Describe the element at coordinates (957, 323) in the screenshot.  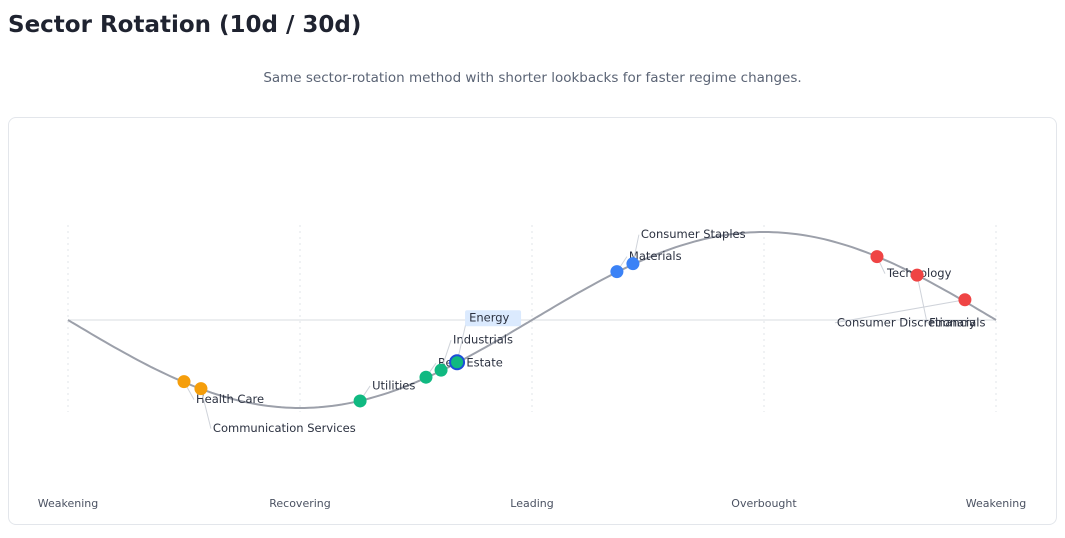
I see `point-label: Financials` at that location.